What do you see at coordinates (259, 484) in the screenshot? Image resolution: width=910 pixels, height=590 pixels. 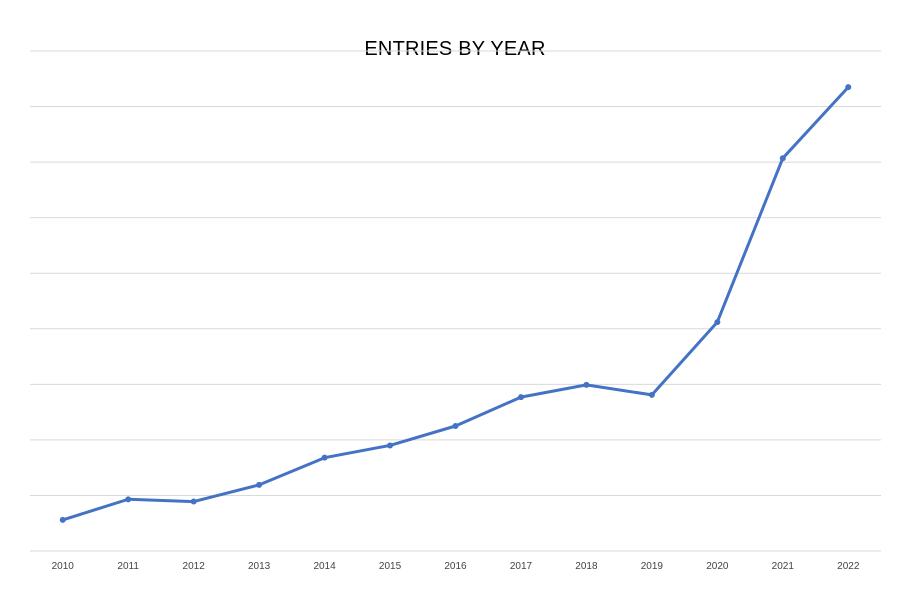 I see `data-point-2013` at bounding box center [259, 484].